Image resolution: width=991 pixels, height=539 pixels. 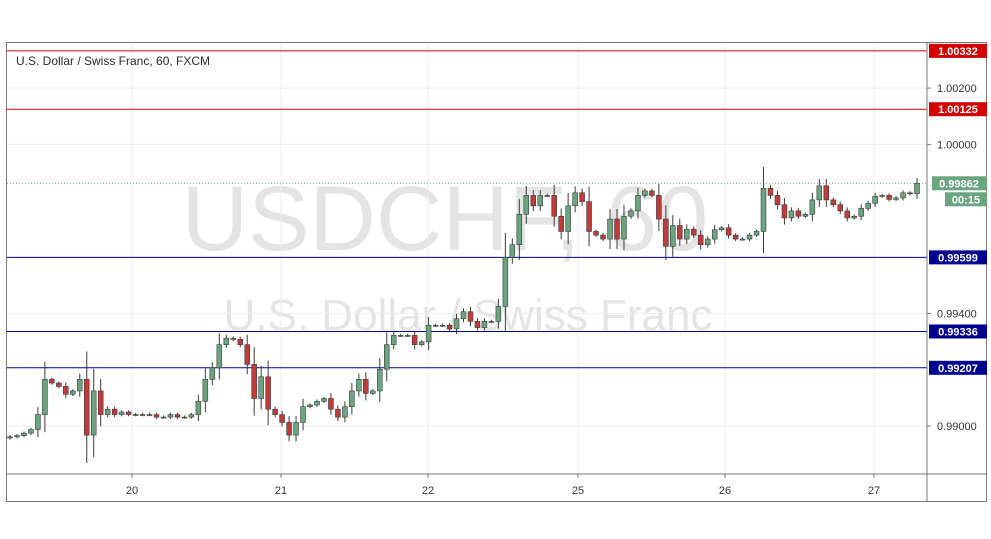 I want to click on x-tick-label: 20, so click(x=132, y=491).